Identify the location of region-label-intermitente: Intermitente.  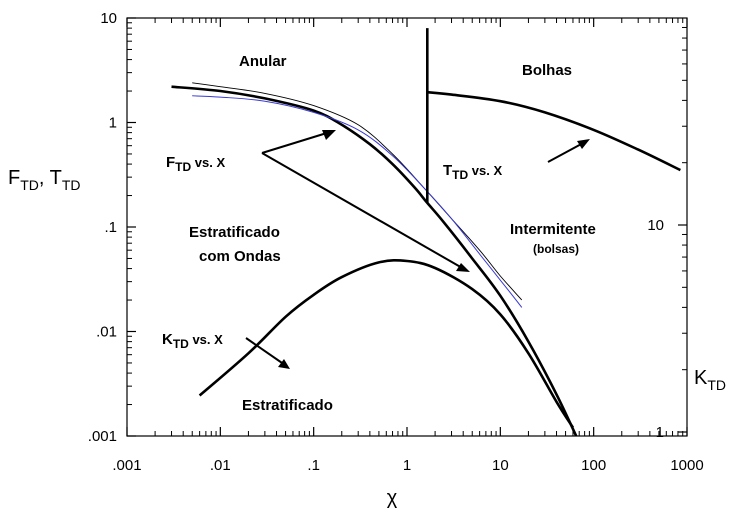
(553, 229).